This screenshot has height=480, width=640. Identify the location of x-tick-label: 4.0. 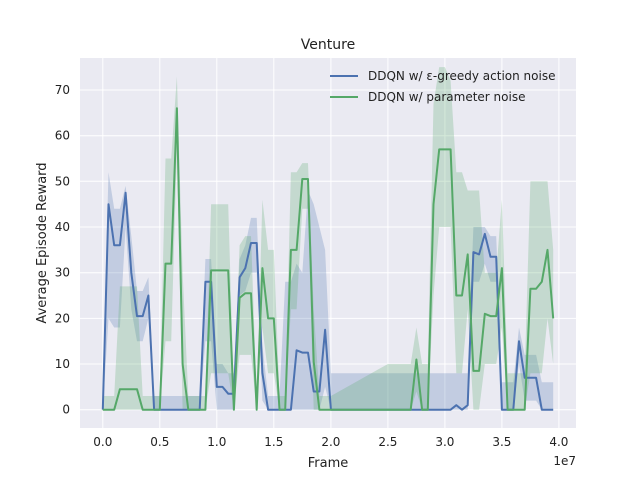
(558, 442).